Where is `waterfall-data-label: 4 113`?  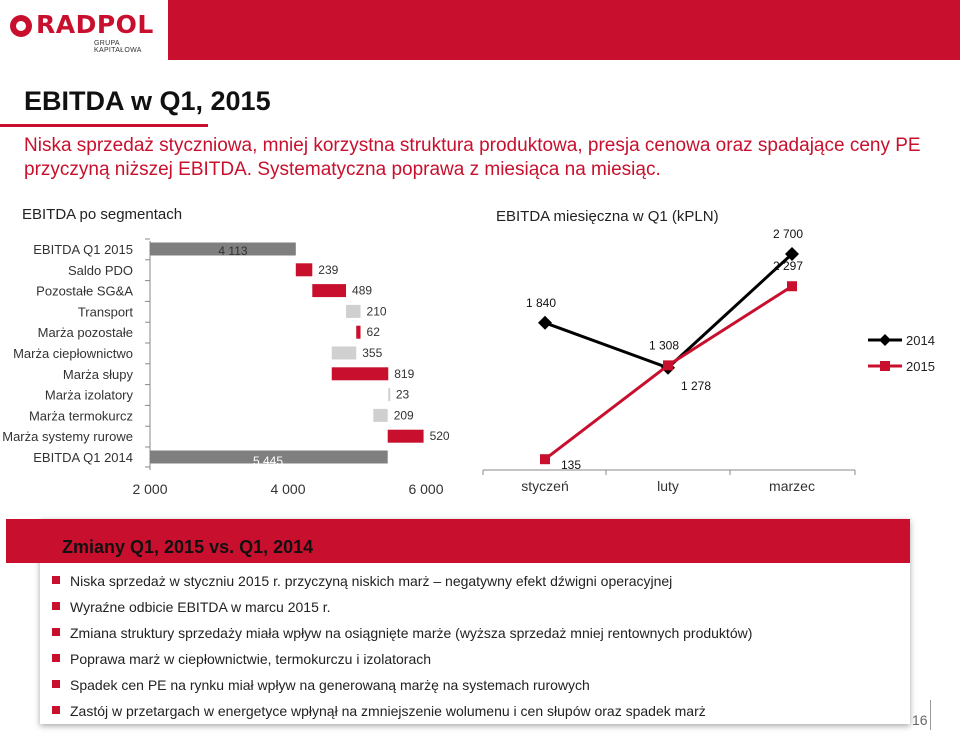 waterfall-data-label: 4 113 is located at coordinates (232, 251).